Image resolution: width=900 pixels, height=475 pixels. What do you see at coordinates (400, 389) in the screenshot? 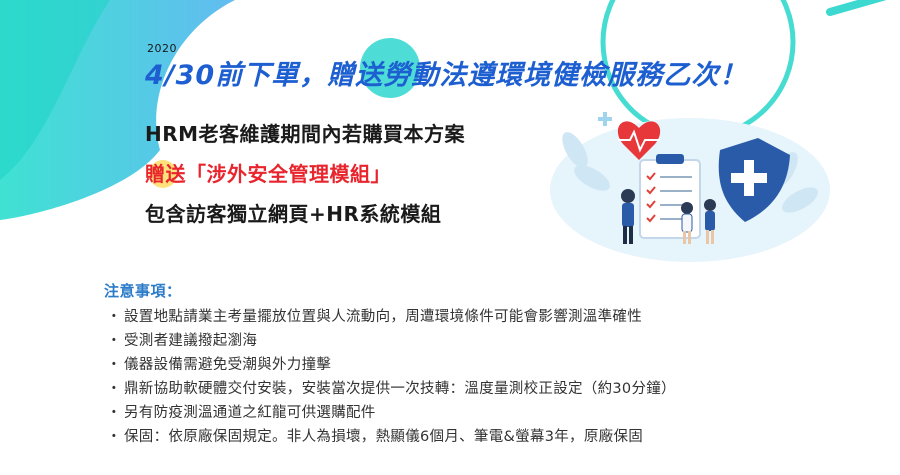
I see `note-text: 鼎新協助軟硬體交付安裝，安裝當次提供一次技轉：溫度量測校正設定（約30分鐘）` at bounding box center [400, 389].